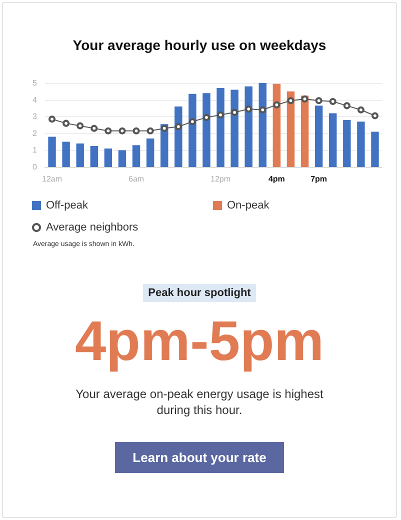  What do you see at coordinates (35, 117) in the screenshot?
I see `y-tick-label: 3` at bounding box center [35, 117].